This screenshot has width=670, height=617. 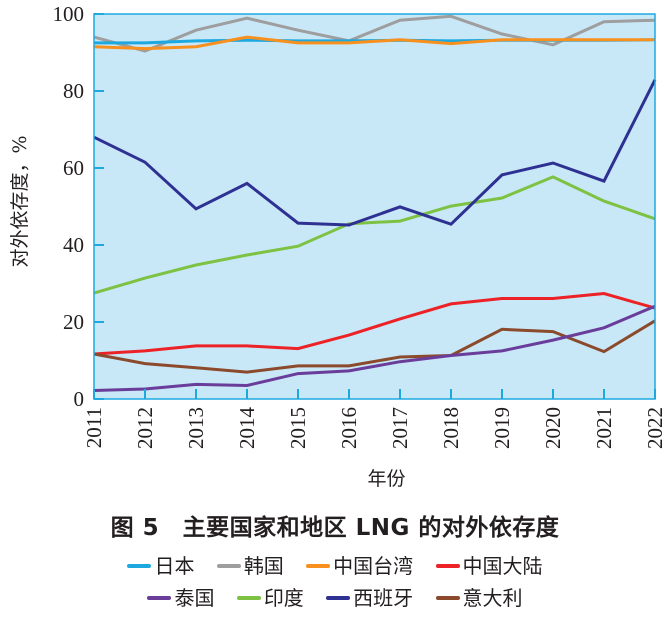 What do you see at coordinates (263, 566) in the screenshot?
I see `legend-label: 韩国` at bounding box center [263, 566].